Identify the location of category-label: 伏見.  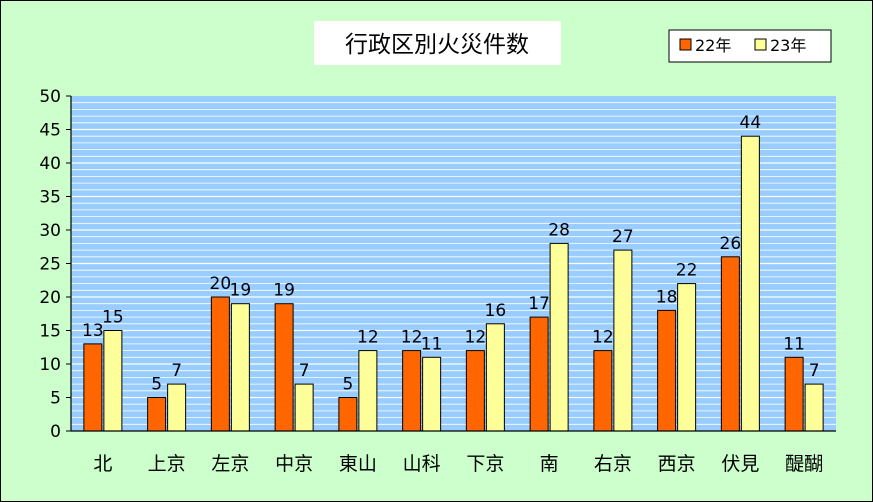
(740, 464).